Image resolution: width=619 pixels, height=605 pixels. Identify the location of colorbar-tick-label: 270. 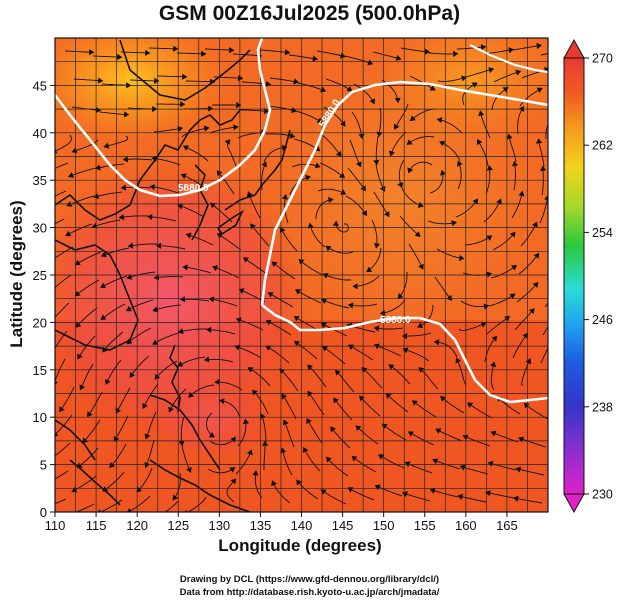
(602, 59).